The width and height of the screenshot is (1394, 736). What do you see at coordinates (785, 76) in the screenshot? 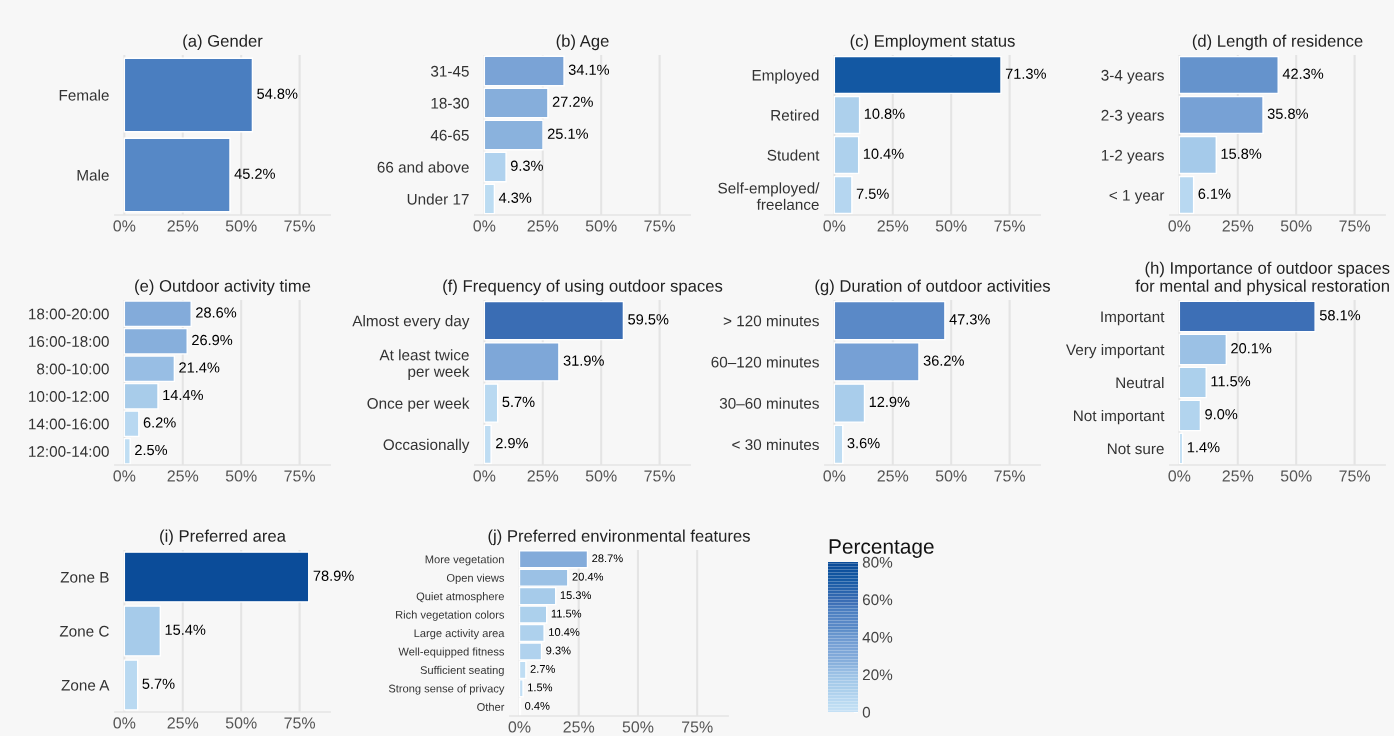
I see `y-tick-label: Employed` at bounding box center [785, 76].